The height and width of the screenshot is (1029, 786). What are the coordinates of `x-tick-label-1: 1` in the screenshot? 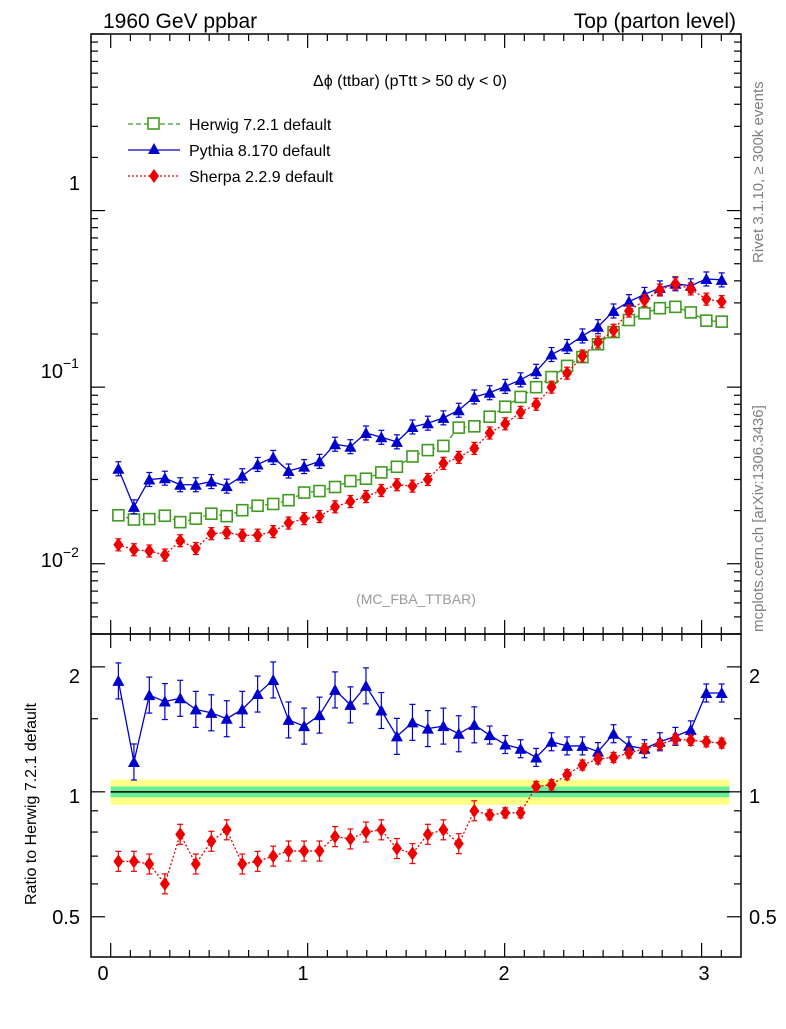 It's located at (302, 974).